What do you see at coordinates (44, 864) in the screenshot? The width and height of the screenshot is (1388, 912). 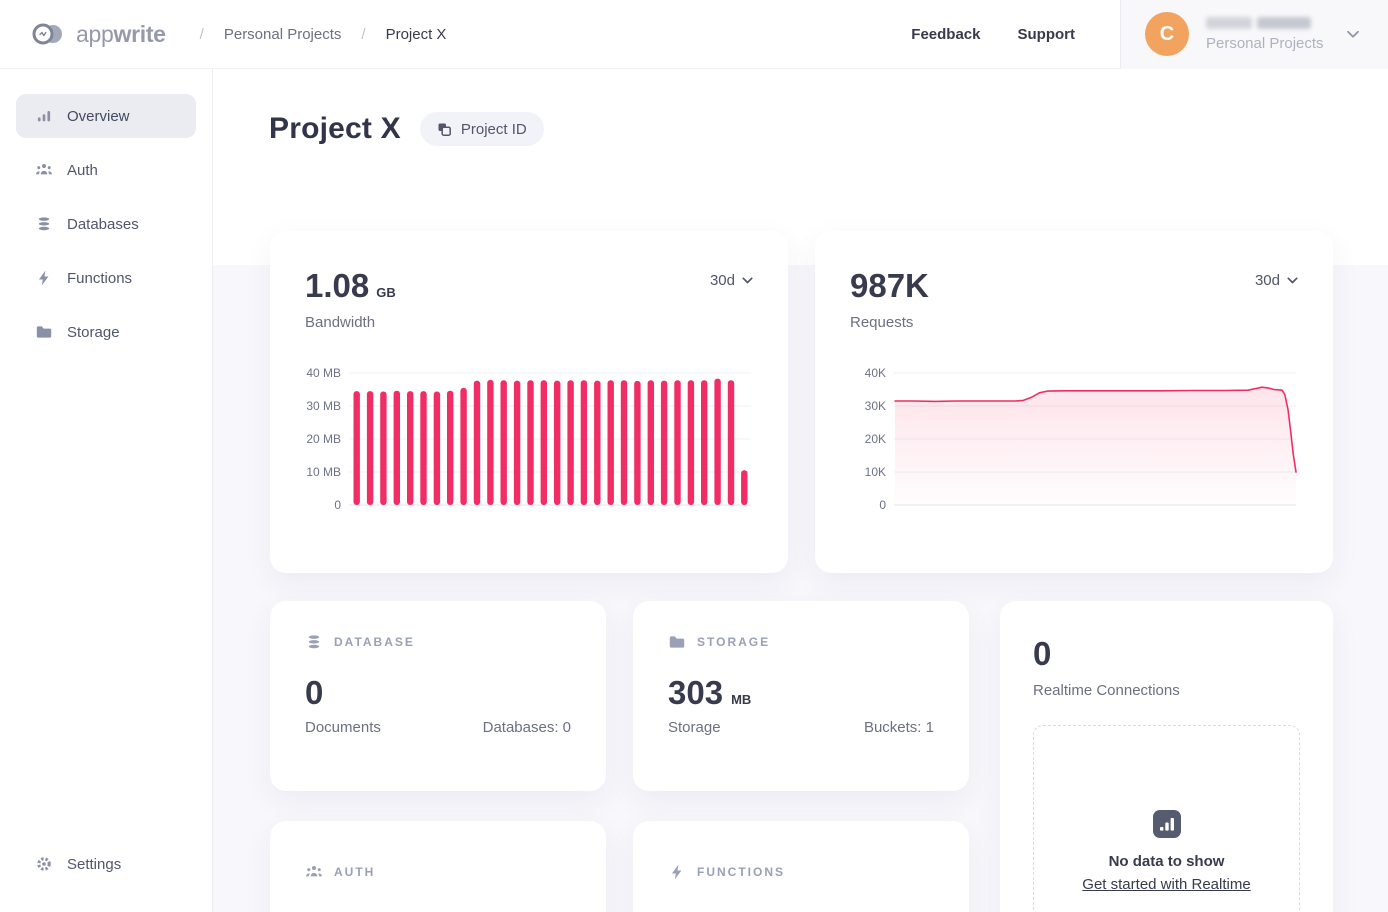 I see `gear-icon` at bounding box center [44, 864].